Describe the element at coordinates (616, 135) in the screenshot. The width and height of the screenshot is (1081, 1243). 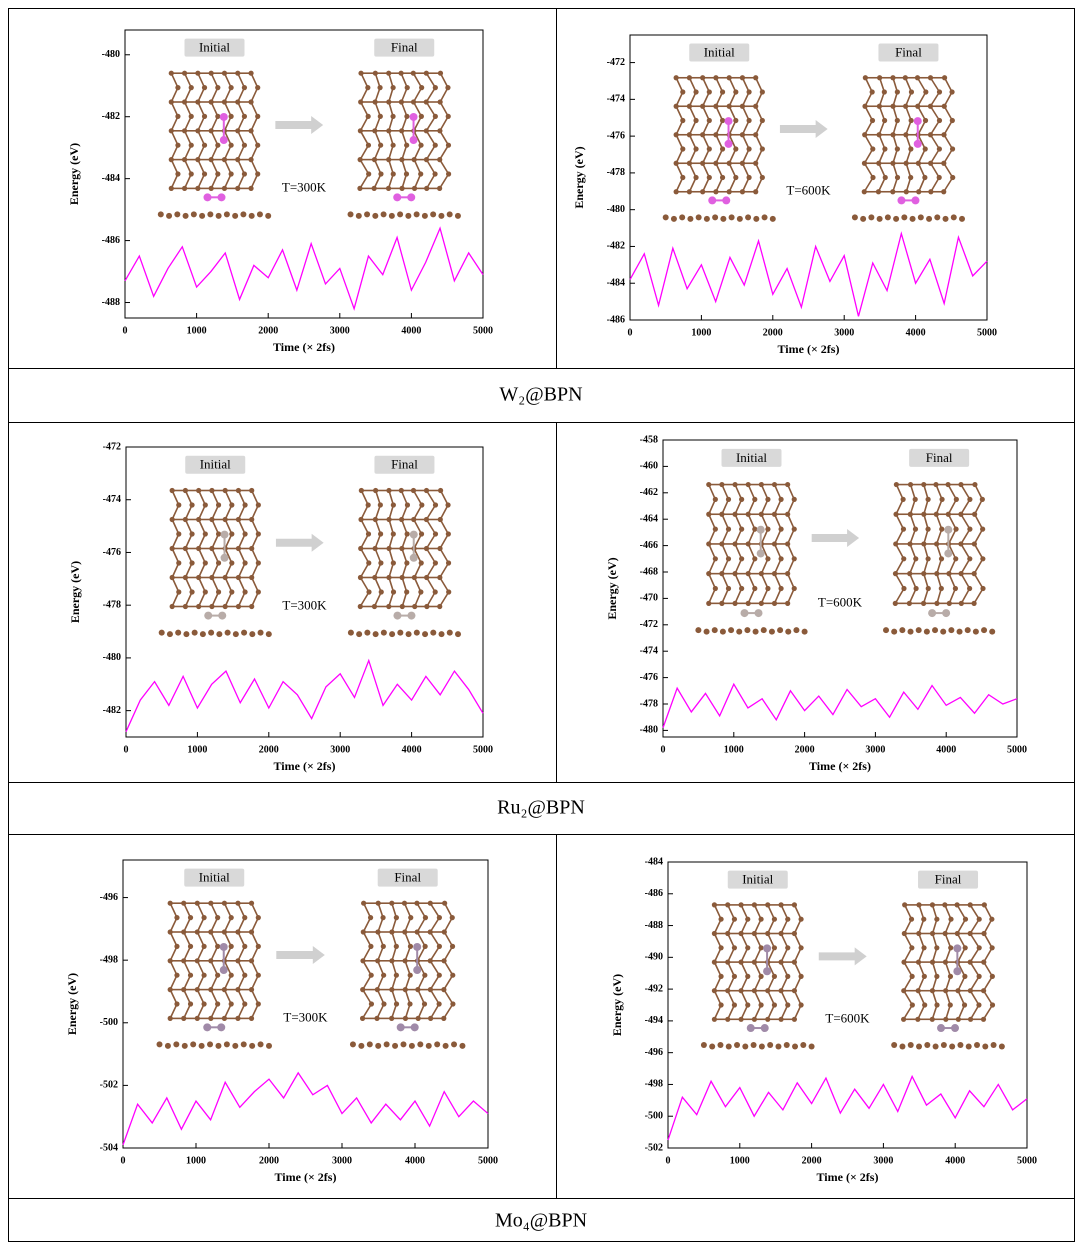
I see `y-tick-label: -476` at that location.